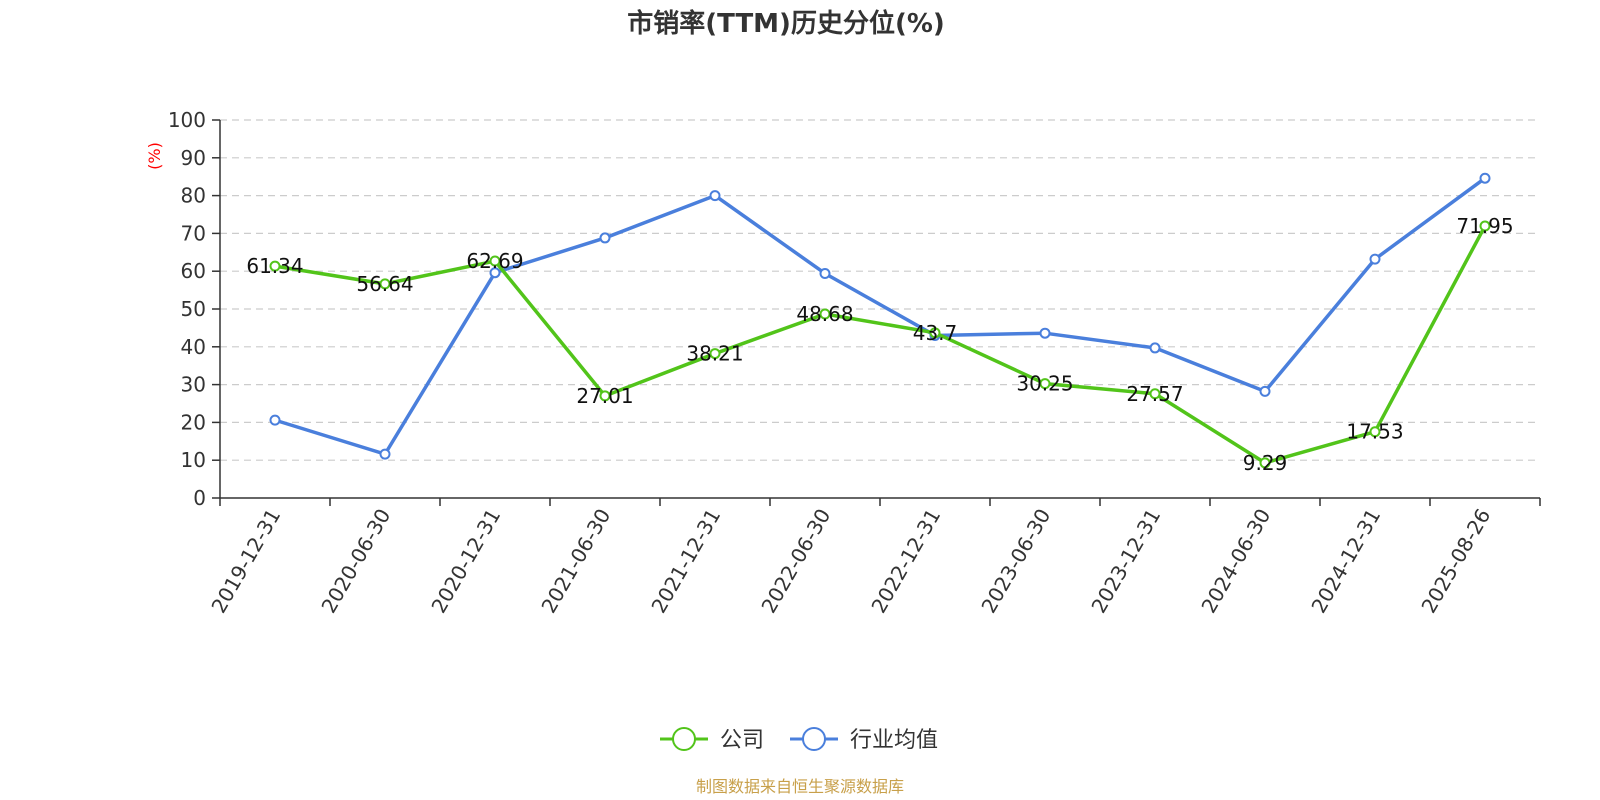 The width and height of the screenshot is (1600, 800). What do you see at coordinates (742, 740) in the screenshot?
I see `legend-label-company: 公司` at bounding box center [742, 740].